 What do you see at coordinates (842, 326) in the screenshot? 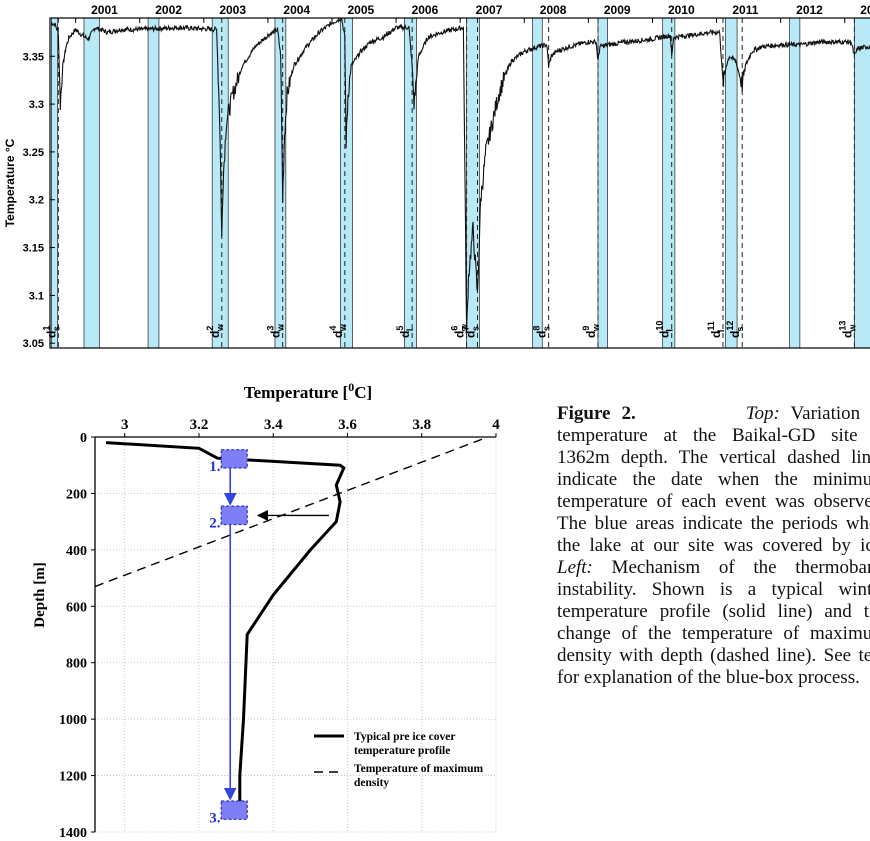
I see `event-label-sup: 13` at bounding box center [842, 326].